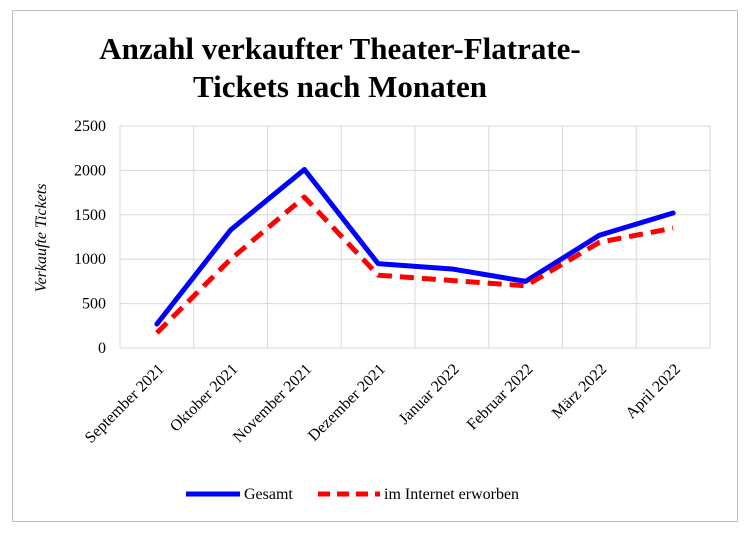 The image size is (750, 538). Describe the element at coordinates (102, 348) in the screenshot. I see `y-tick-label: 0` at that location.